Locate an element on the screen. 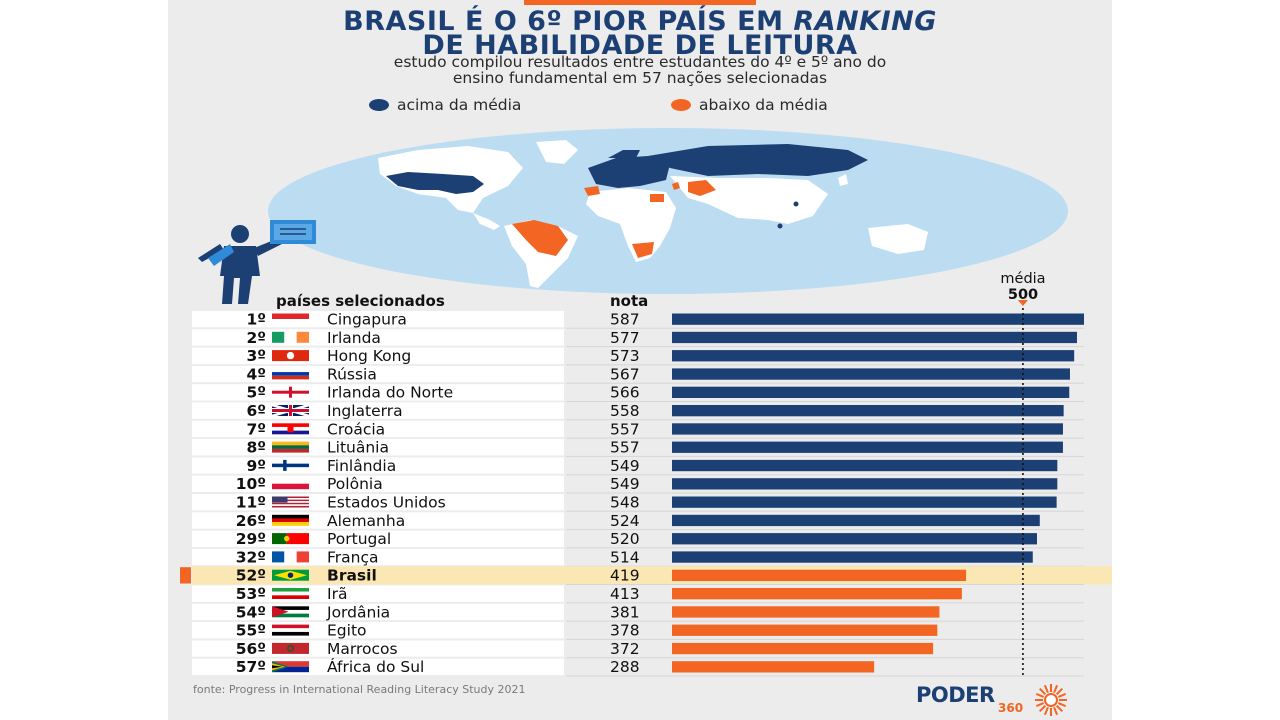 The image size is (1280, 720). rank-label: 55º is located at coordinates (251, 631).